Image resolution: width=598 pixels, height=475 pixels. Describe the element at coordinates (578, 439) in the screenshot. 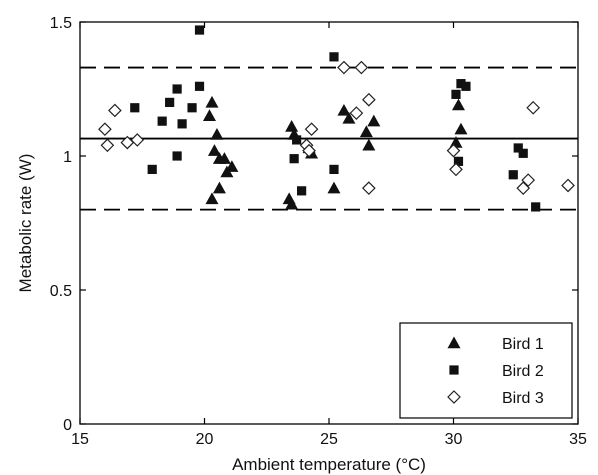

I see `x-tick-label-4: 35` at that location.